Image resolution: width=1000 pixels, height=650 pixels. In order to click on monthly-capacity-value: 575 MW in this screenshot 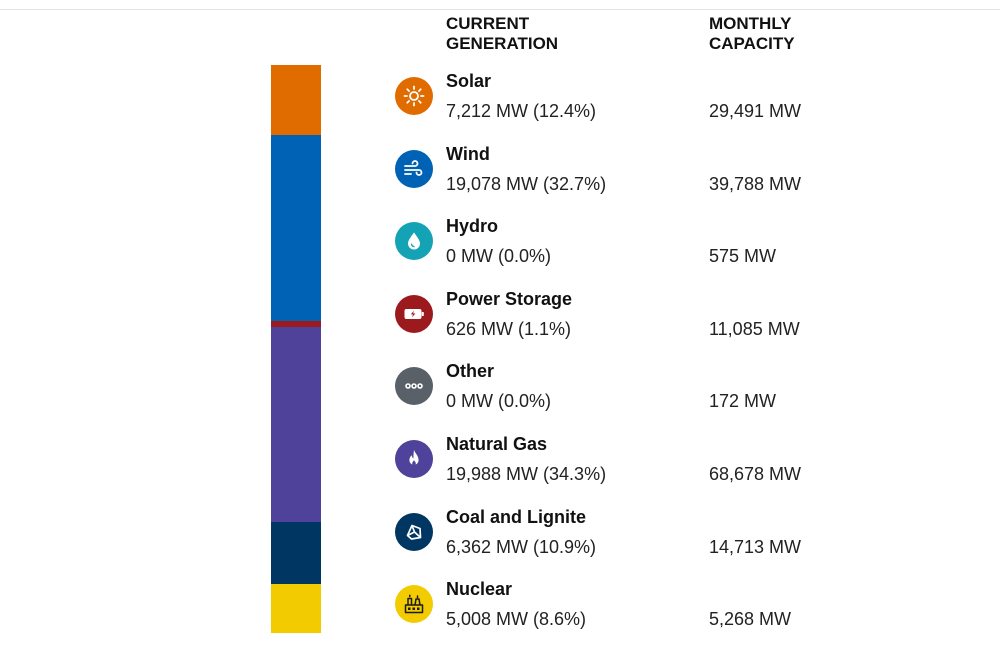, I will do `click(743, 256)`.